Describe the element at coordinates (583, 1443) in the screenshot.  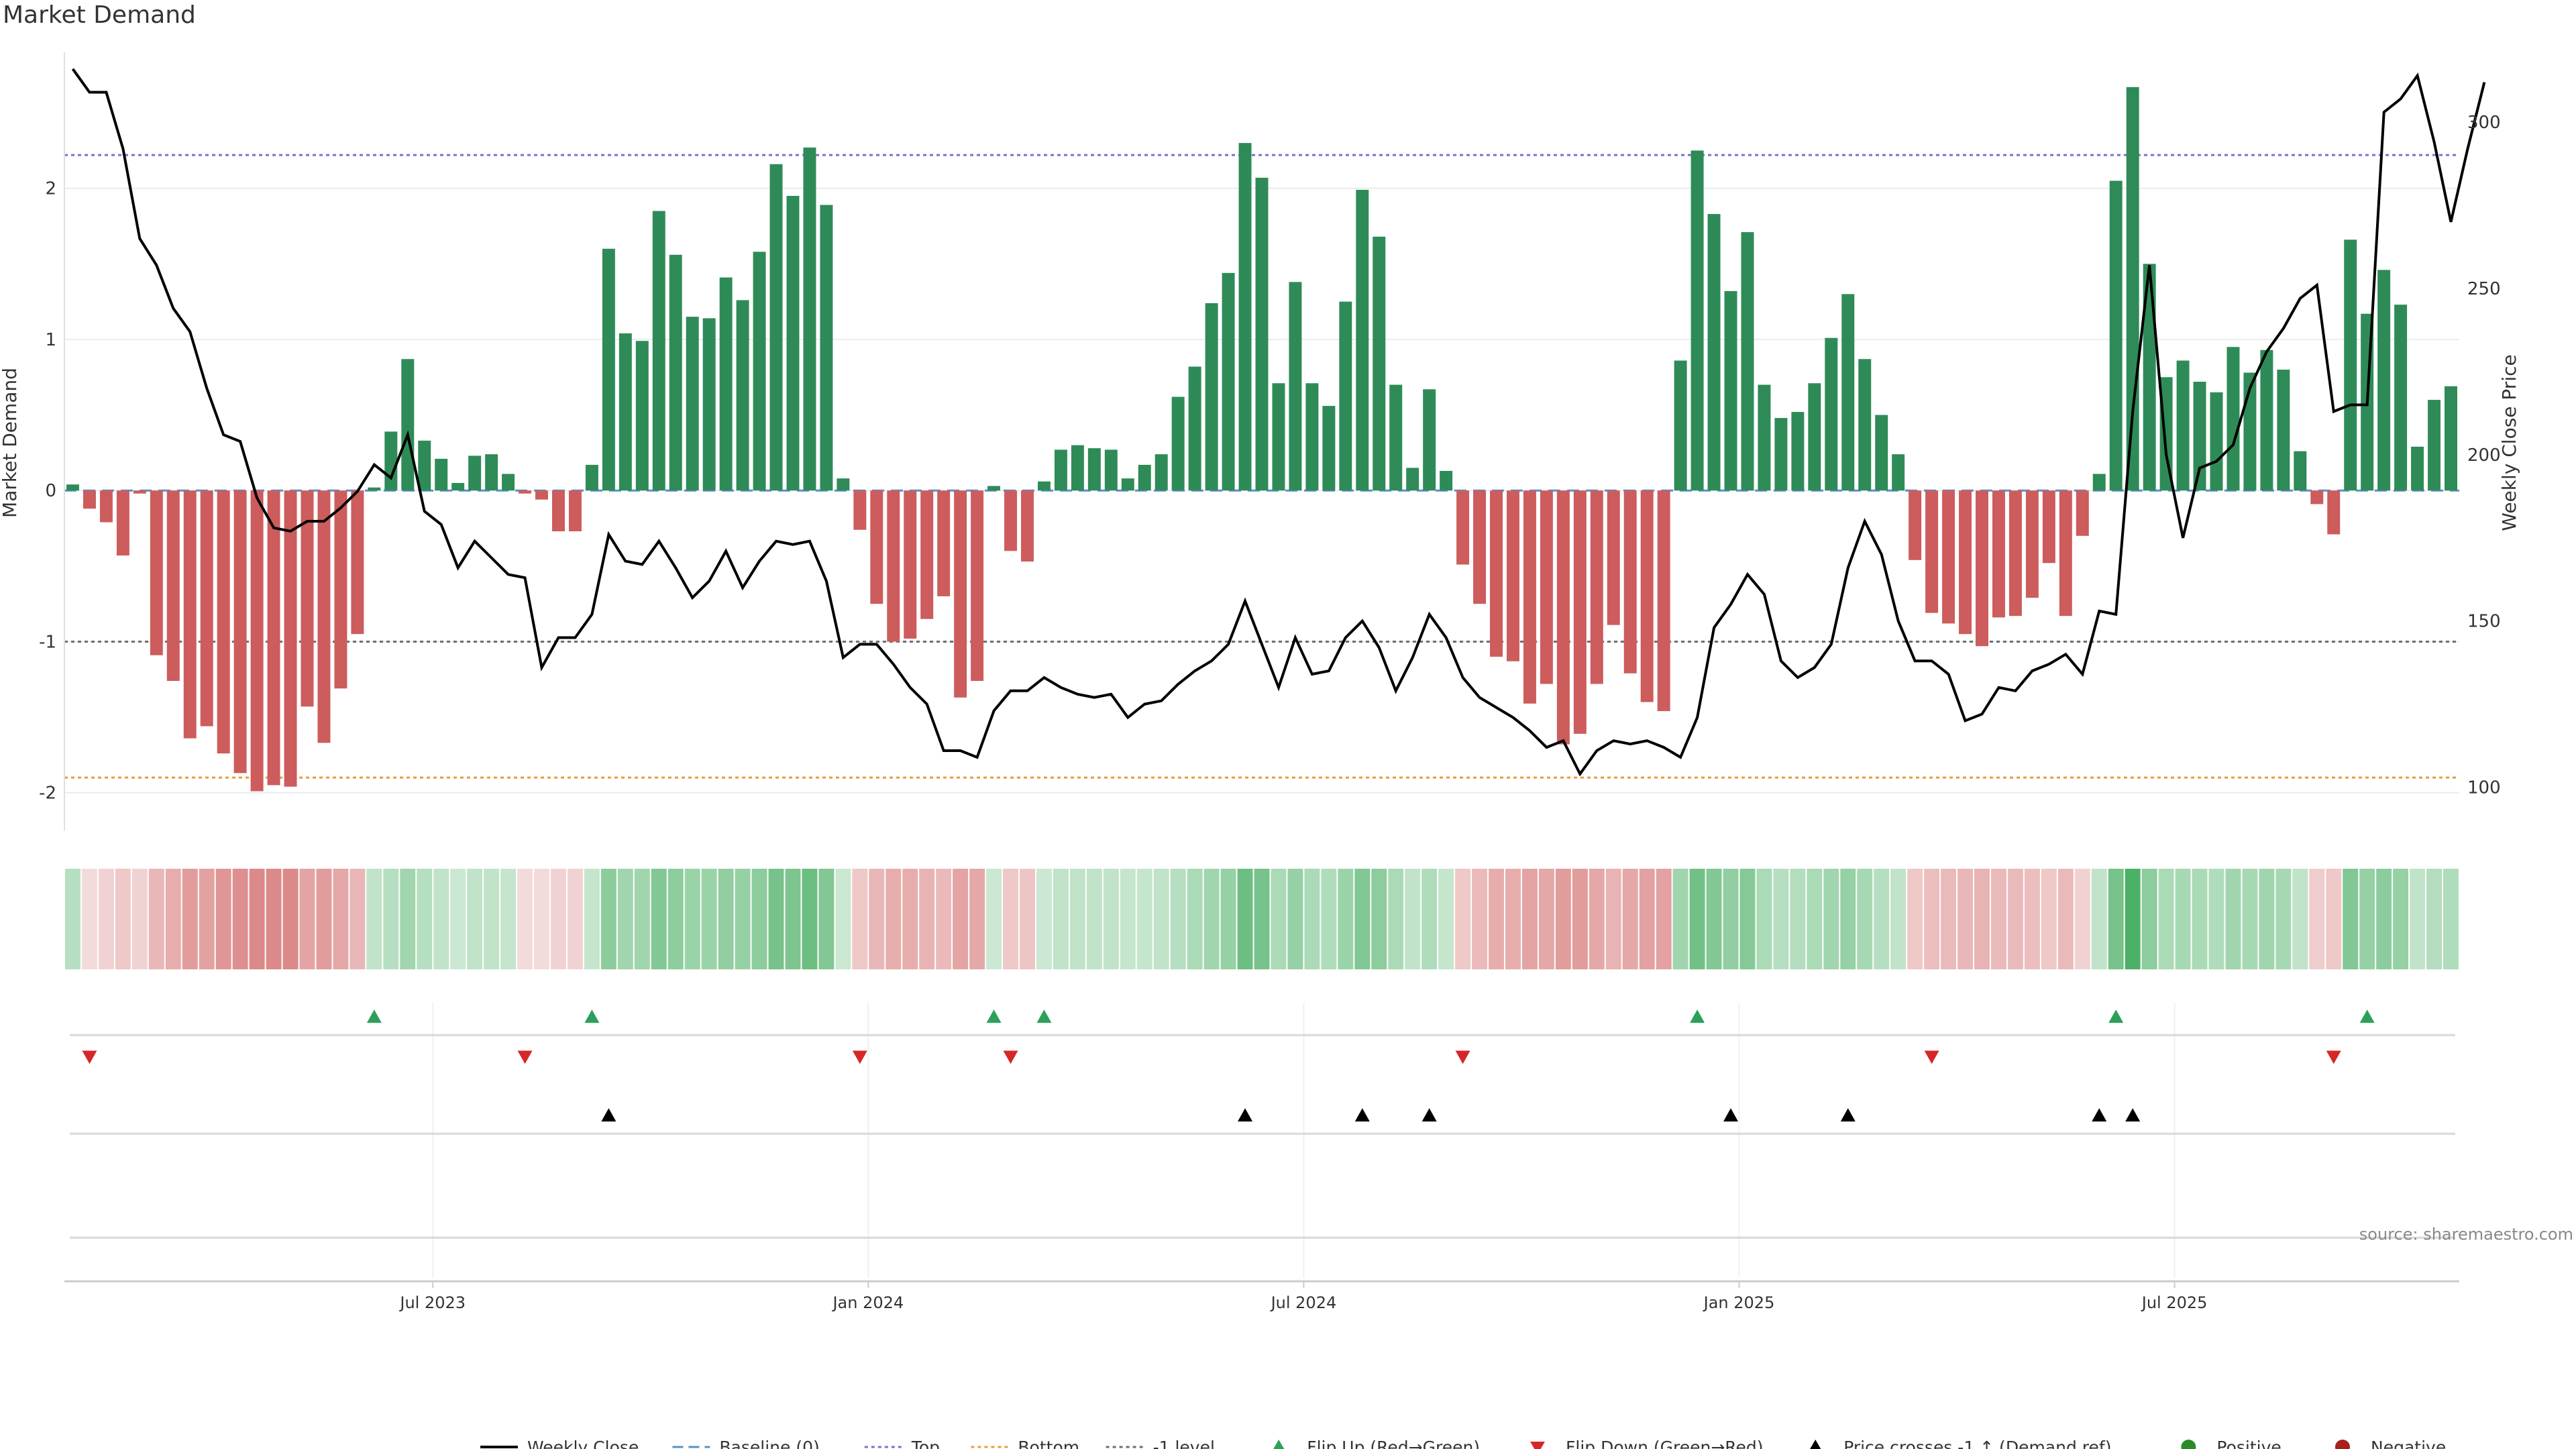
I see `svg-text: Weekly Close` at that location.